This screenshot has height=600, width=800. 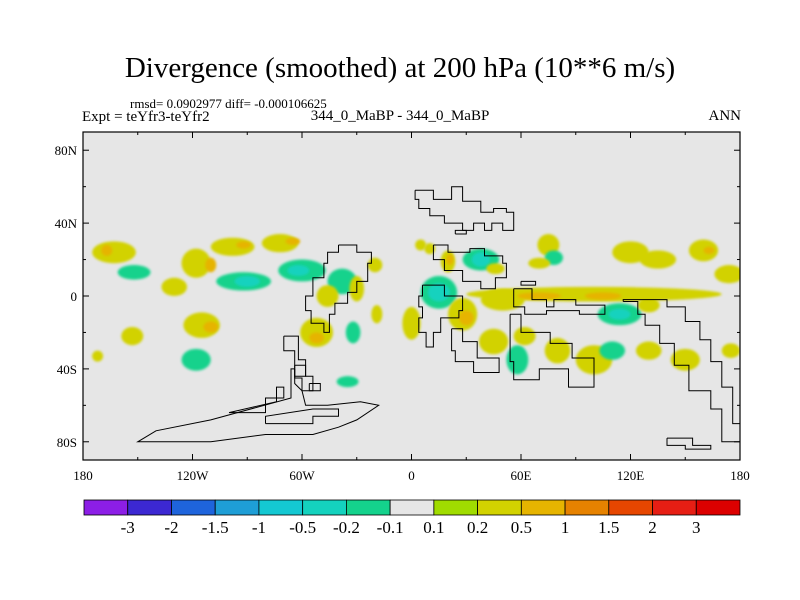 I want to click on y-tick-label: 80N, so click(x=66, y=150).